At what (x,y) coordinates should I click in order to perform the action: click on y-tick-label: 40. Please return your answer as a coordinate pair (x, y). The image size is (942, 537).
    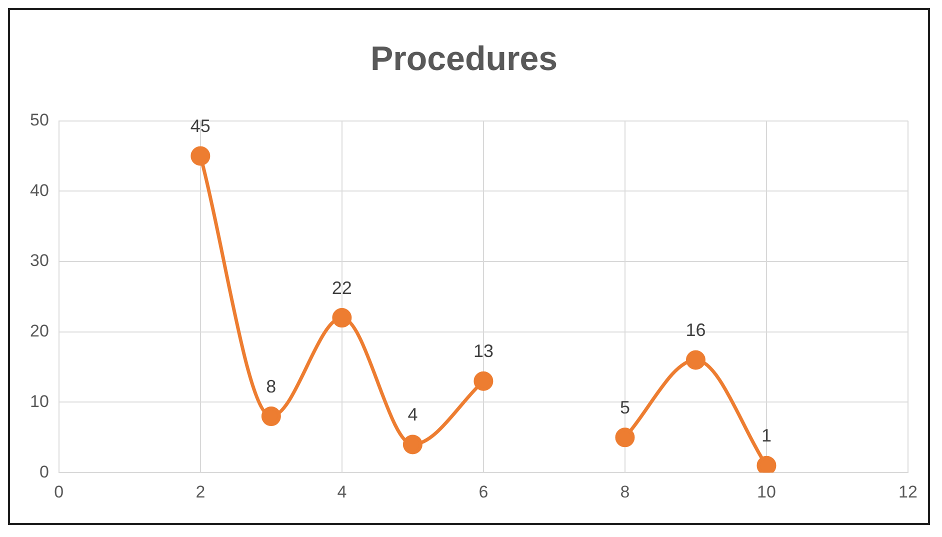
    Looking at the image, I should click on (39, 190).